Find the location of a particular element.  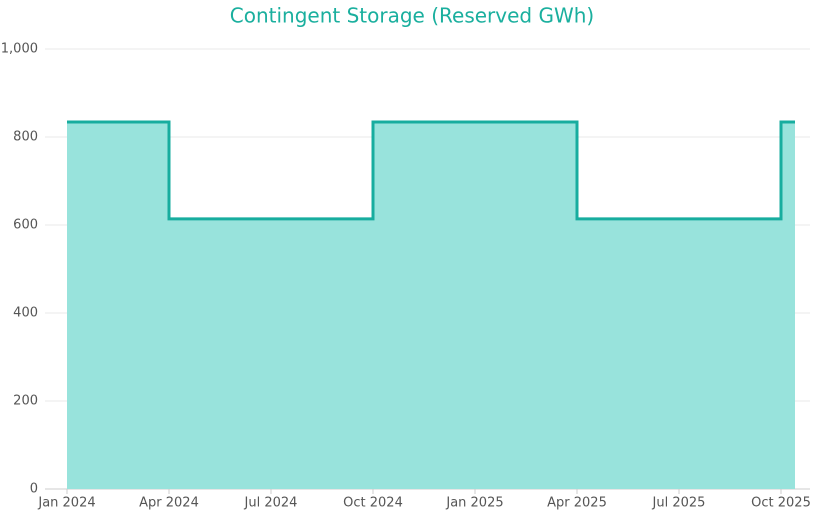

y-tick-label: 600 is located at coordinates (25, 225).